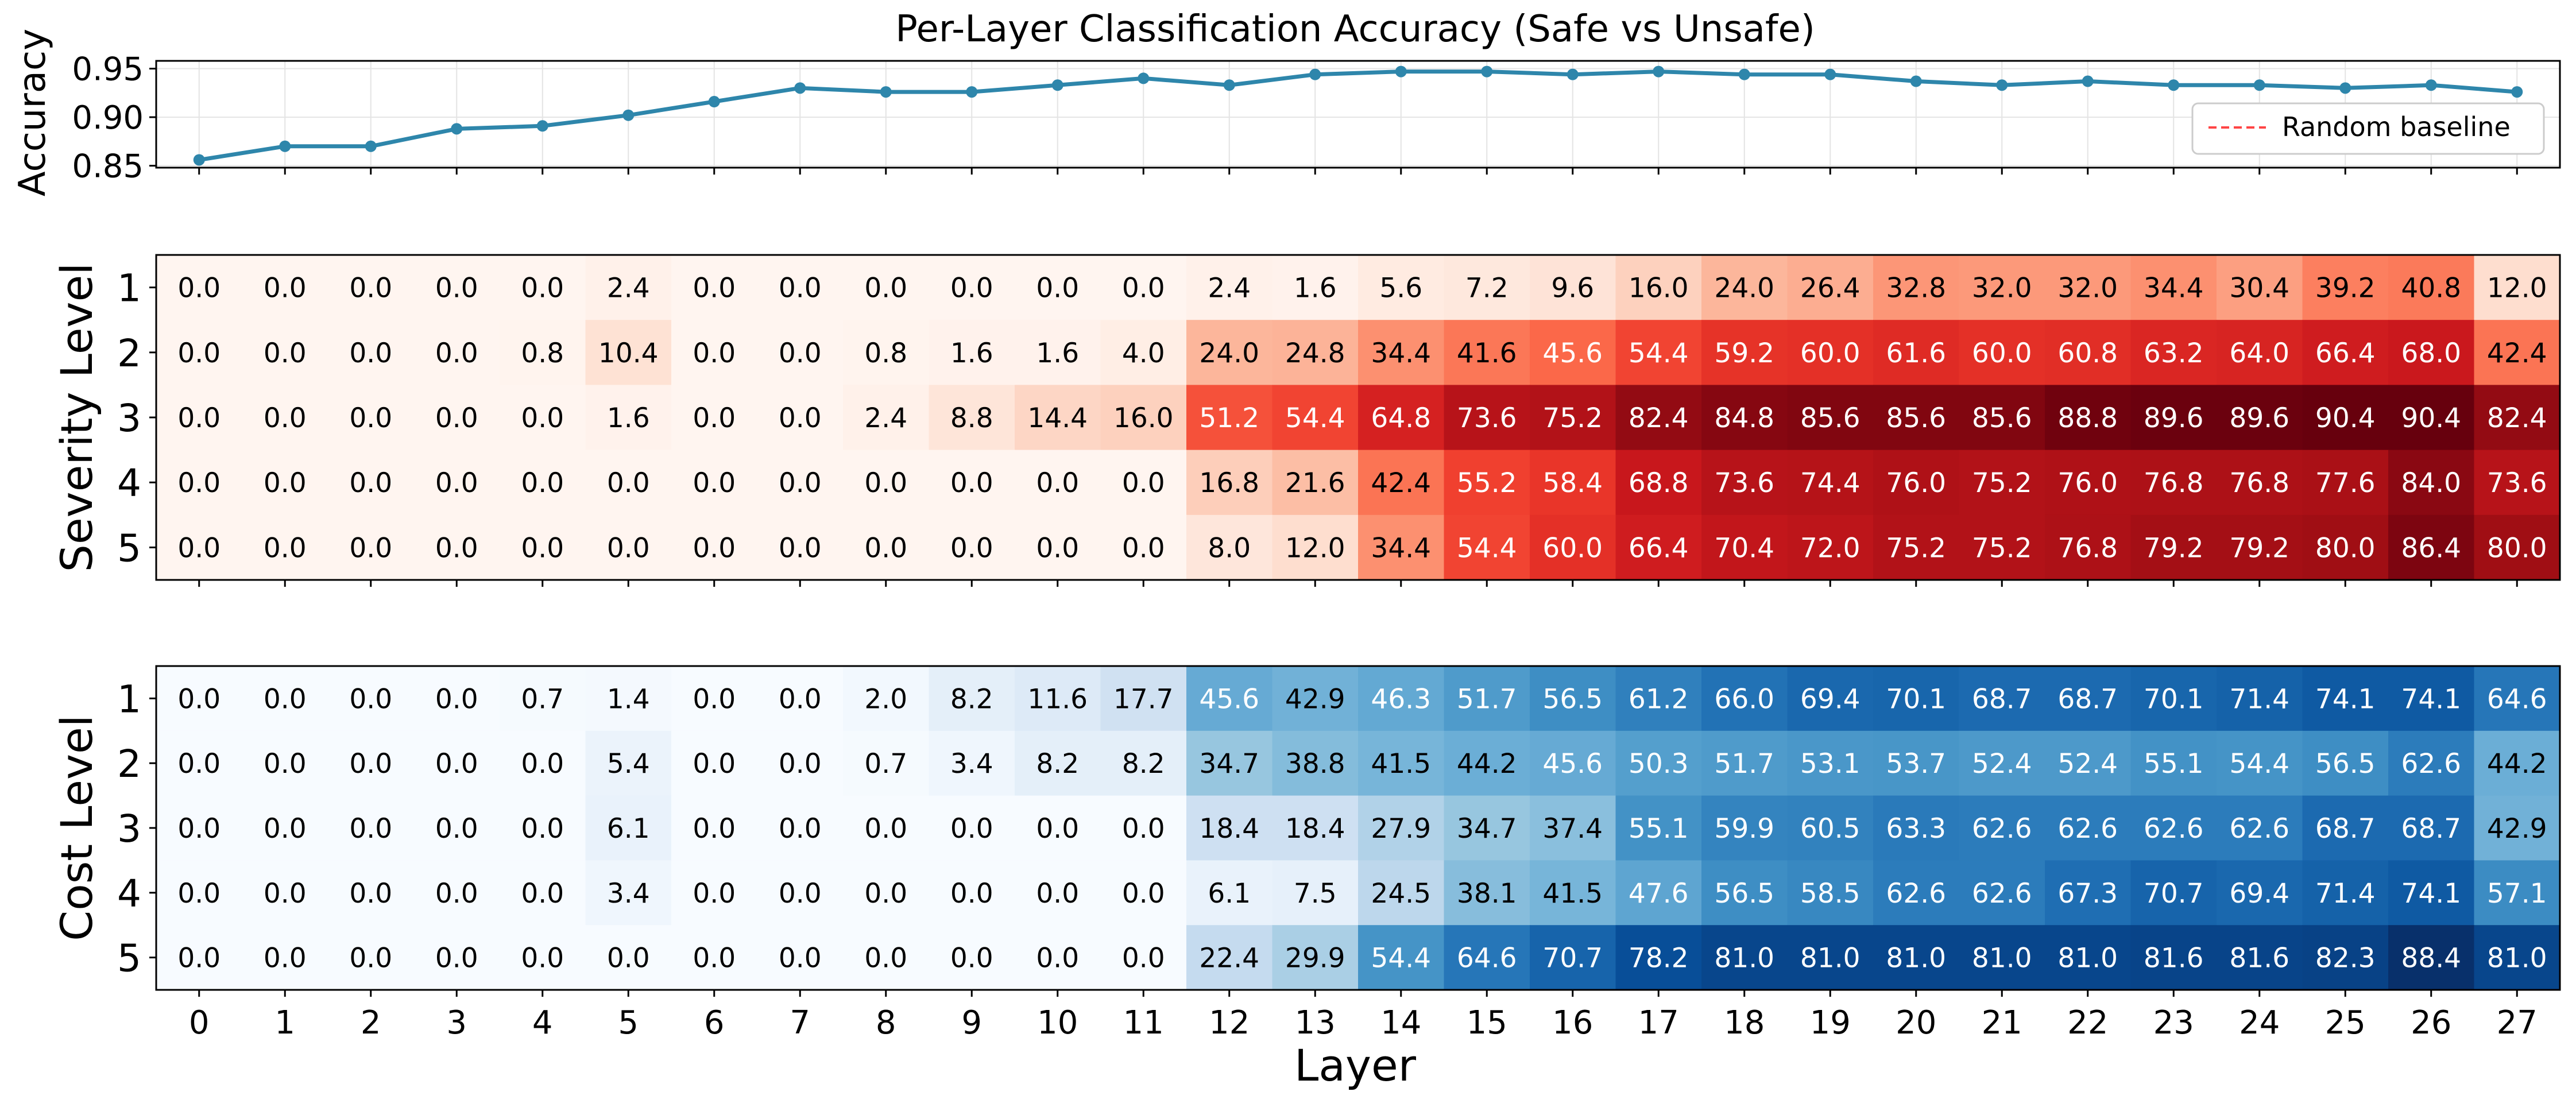 The image size is (2576, 1107). I want to click on x-tick-label: 16, so click(1572, 1023).